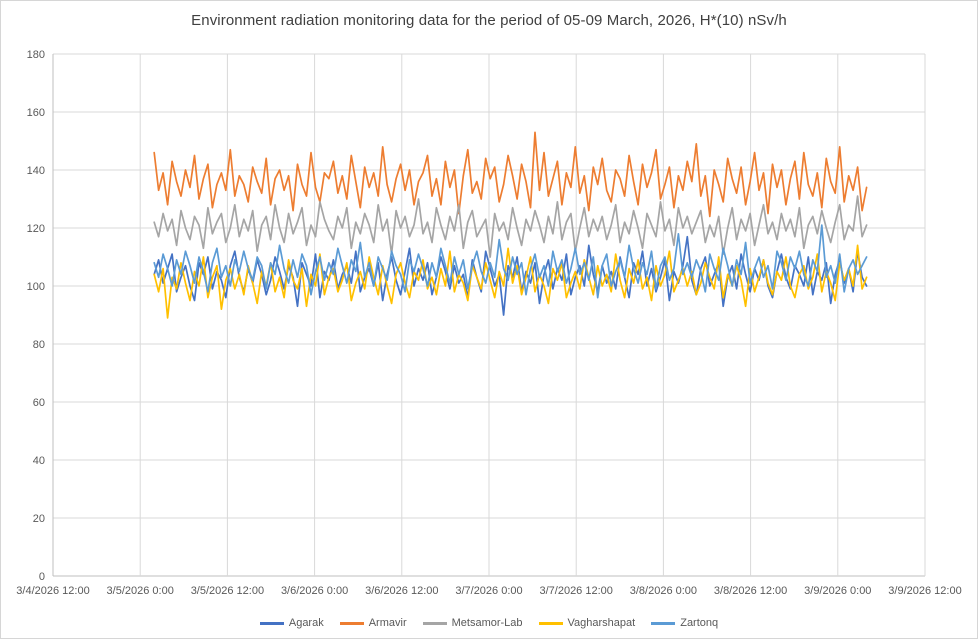 The width and height of the screenshot is (978, 639). I want to click on x-axis-tick-label: 3/5/2026 0:00, so click(140, 591).